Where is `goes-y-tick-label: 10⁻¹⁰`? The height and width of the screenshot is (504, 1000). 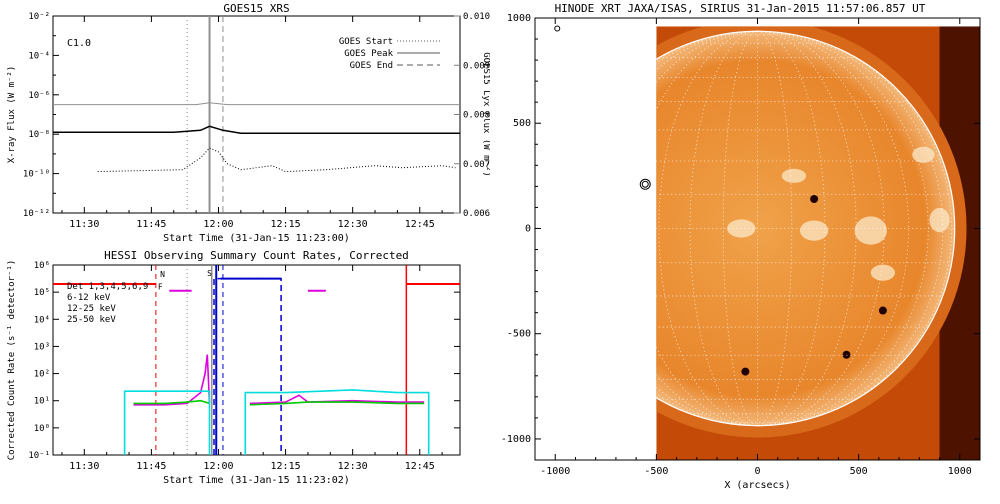 goes-y-tick-label: 10⁻¹⁰ is located at coordinates (36, 175).